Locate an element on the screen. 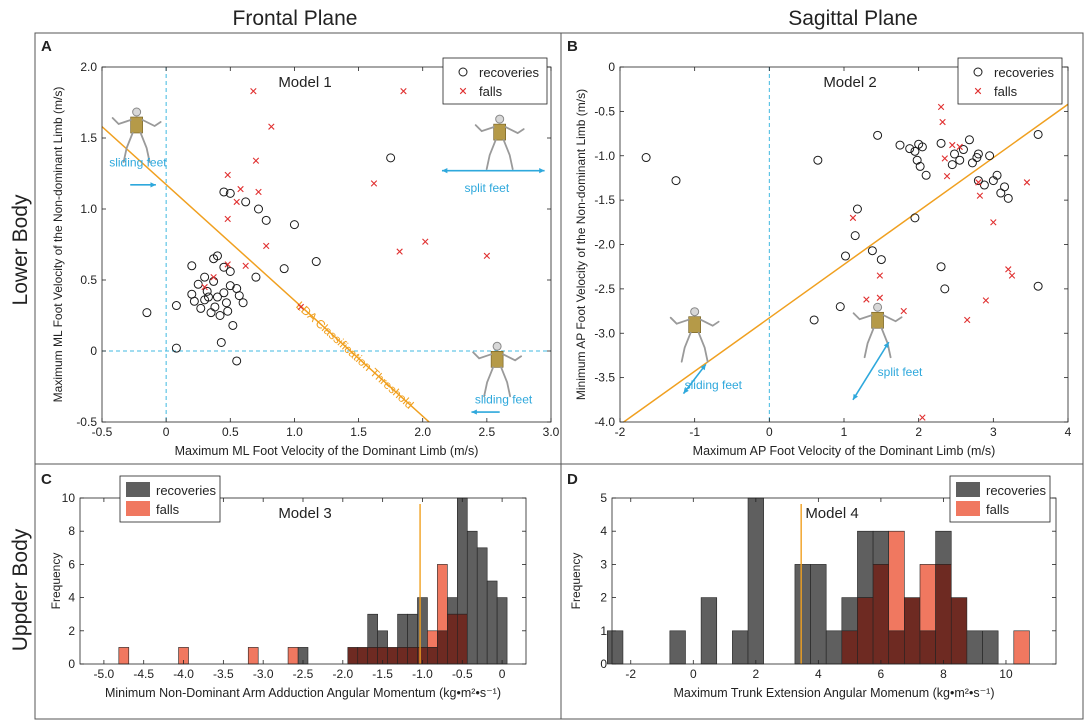  y-tick-label: -1.5 is located at coordinates (604, 200).